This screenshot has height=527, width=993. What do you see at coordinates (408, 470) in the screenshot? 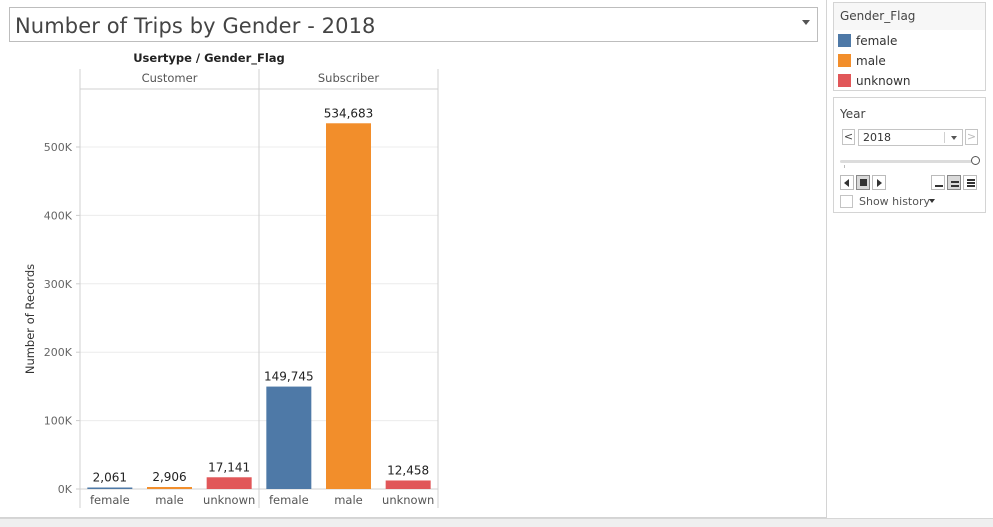
I see `data-label: 12,458` at bounding box center [408, 470].